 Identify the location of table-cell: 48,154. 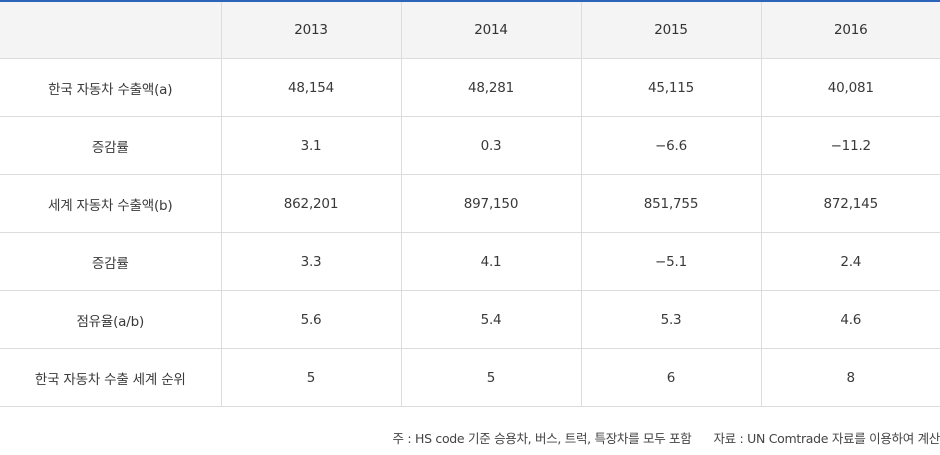
(311, 87).